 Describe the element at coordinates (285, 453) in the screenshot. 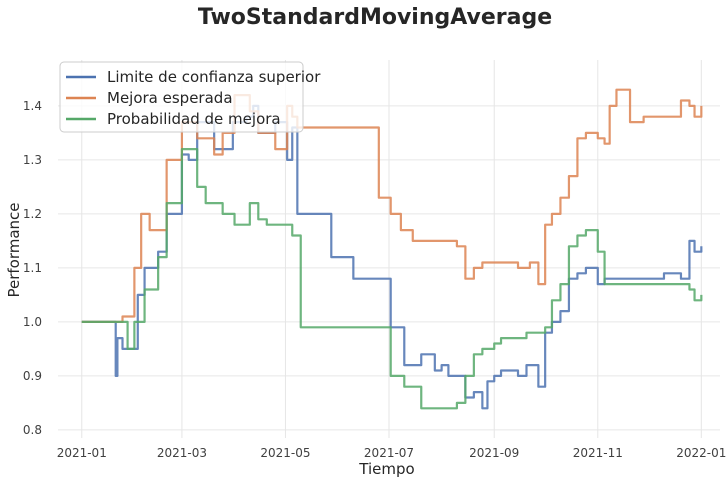

I see `x-tick-label: 2021-05` at that location.